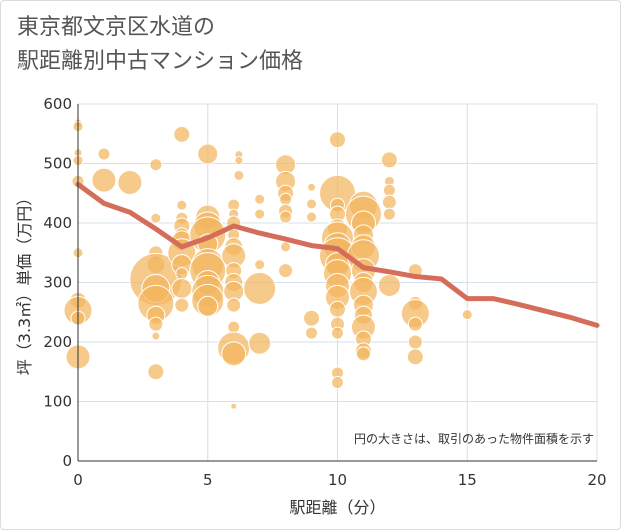 The image size is (621, 530). What do you see at coordinates (78, 480) in the screenshot?
I see `x-tick-label: 0` at bounding box center [78, 480].